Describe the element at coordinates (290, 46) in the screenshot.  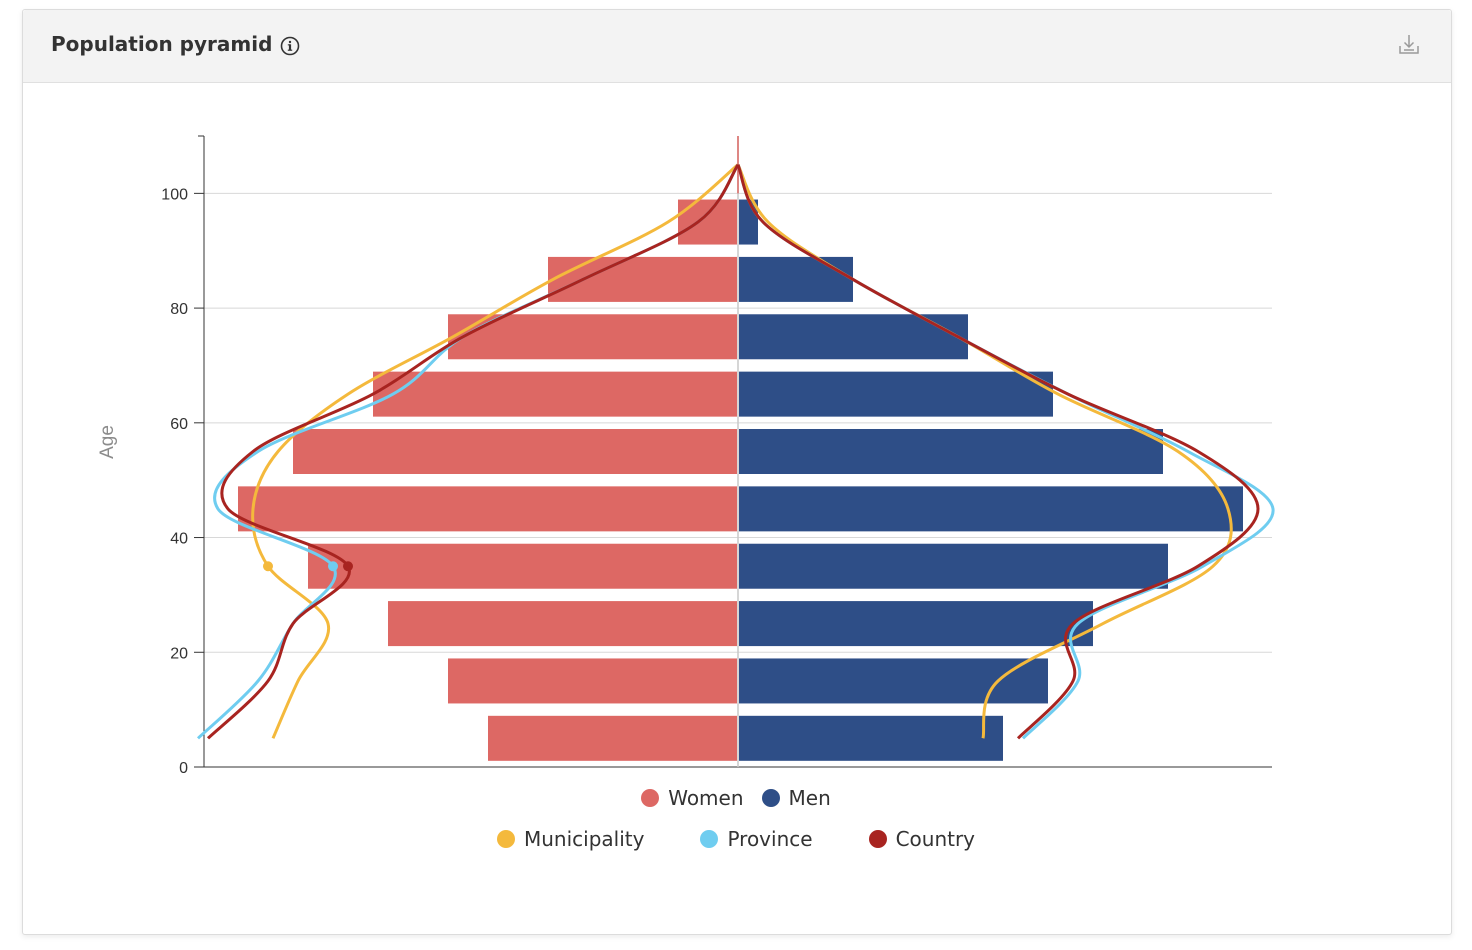
I see `info-circle-icon` at that location.